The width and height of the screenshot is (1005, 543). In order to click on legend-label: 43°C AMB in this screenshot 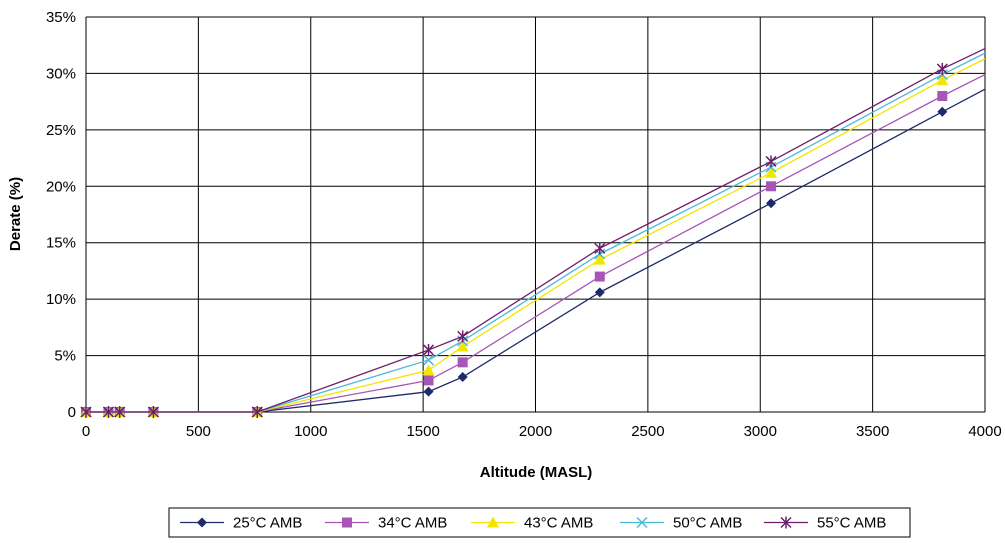, I will do `click(558, 523)`.